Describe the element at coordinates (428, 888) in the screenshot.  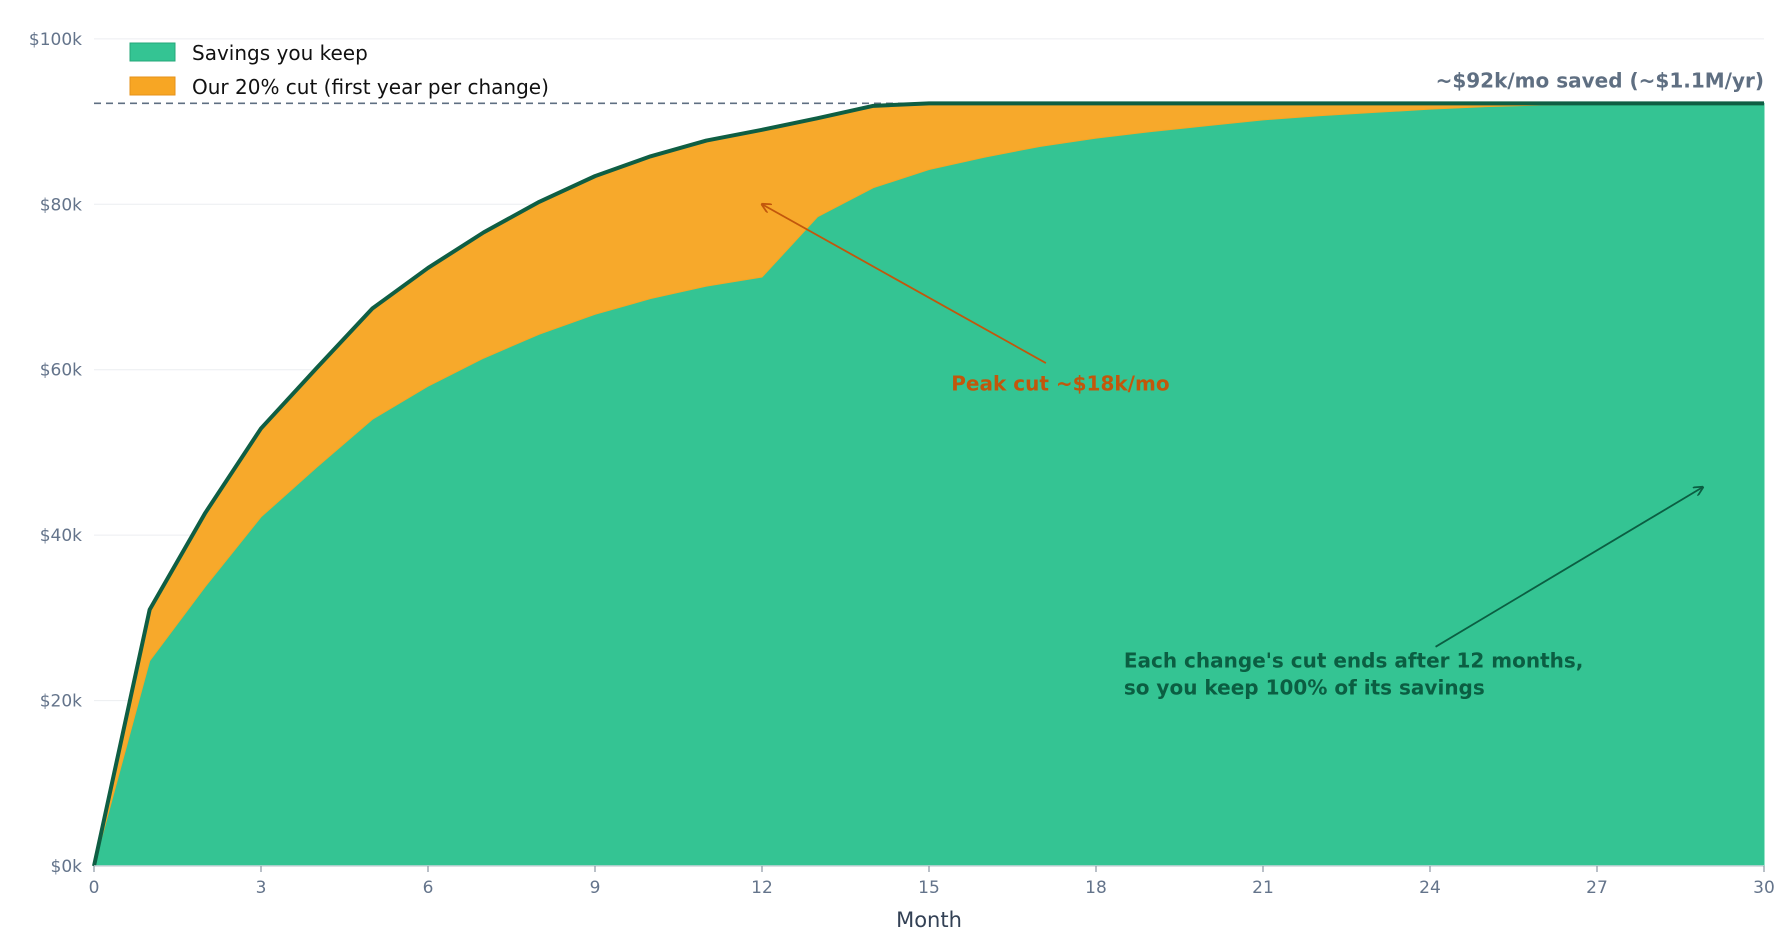
I see `x-tick-label: 6` at that location.